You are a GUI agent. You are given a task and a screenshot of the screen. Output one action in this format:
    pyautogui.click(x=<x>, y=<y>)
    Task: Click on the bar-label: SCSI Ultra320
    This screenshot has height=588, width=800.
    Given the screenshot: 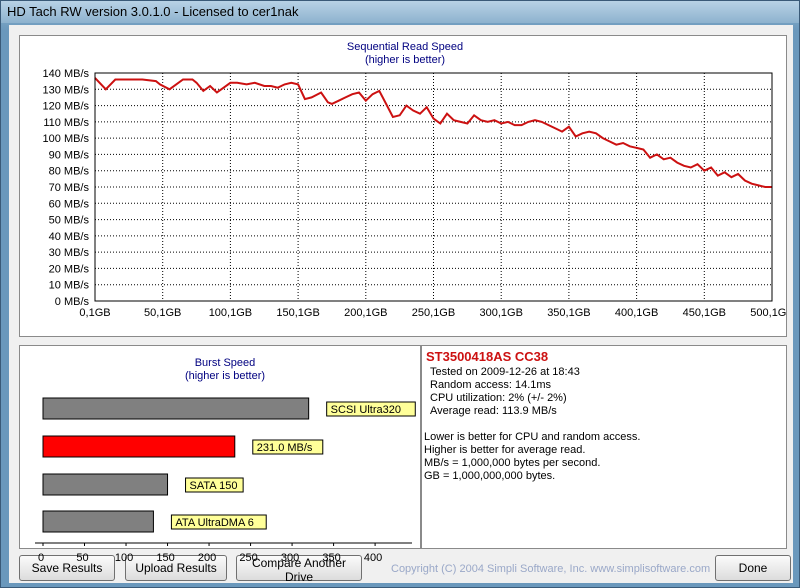 What is the action you would take?
    pyautogui.click(x=366, y=410)
    